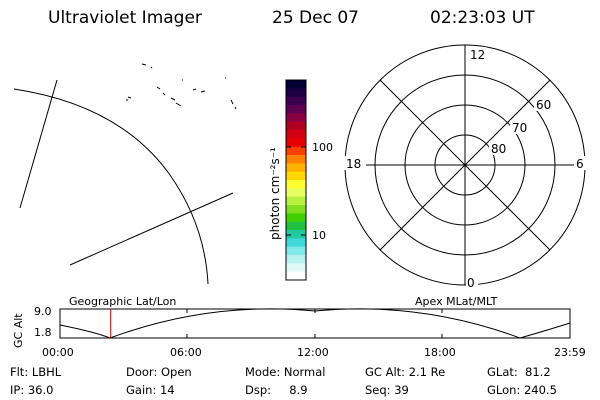  Describe the element at coordinates (251, 323) in the screenshot. I see `timeline-ticks` at that location.